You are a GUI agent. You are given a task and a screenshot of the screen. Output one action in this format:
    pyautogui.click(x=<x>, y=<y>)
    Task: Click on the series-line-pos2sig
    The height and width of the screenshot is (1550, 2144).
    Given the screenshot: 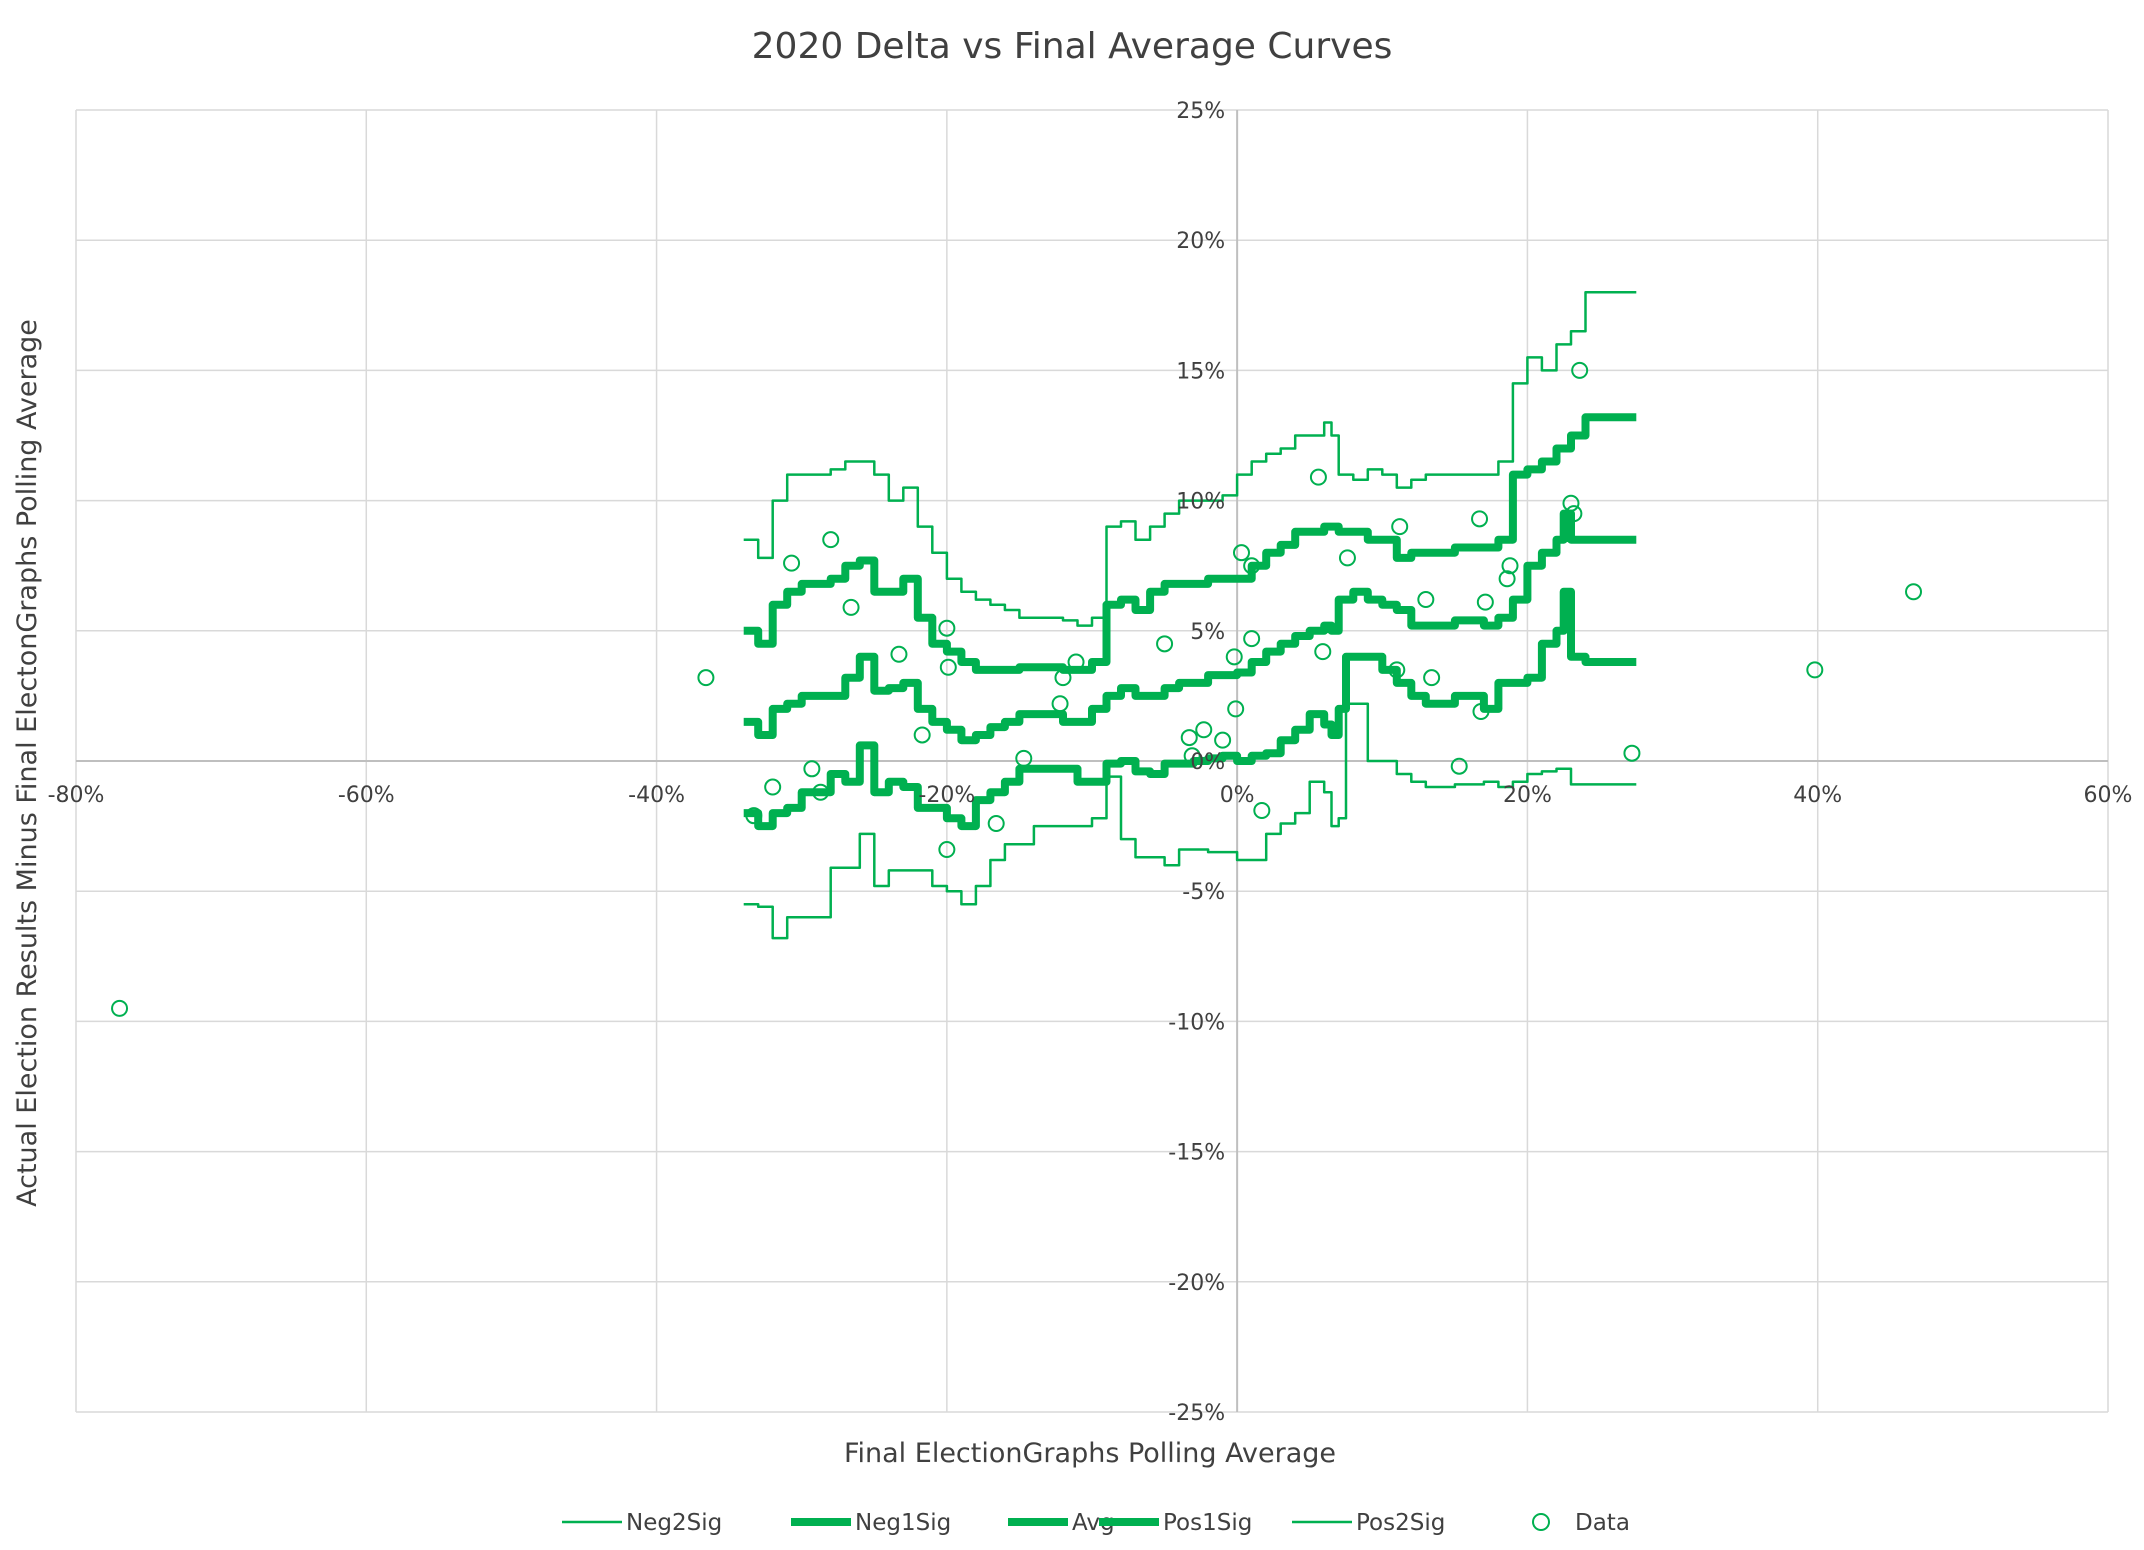 What is the action you would take?
    pyautogui.click(x=1190, y=459)
    